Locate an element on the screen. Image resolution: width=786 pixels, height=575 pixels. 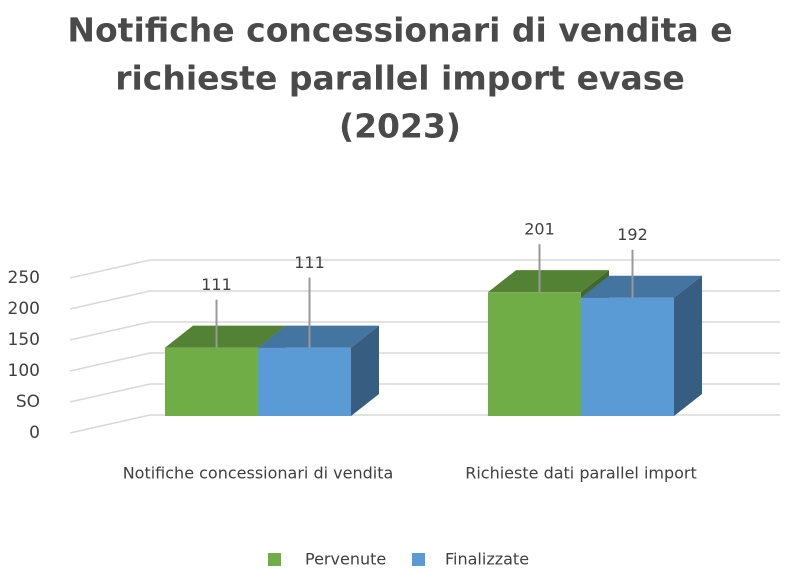
y-tick-label: 0 is located at coordinates (34, 433).